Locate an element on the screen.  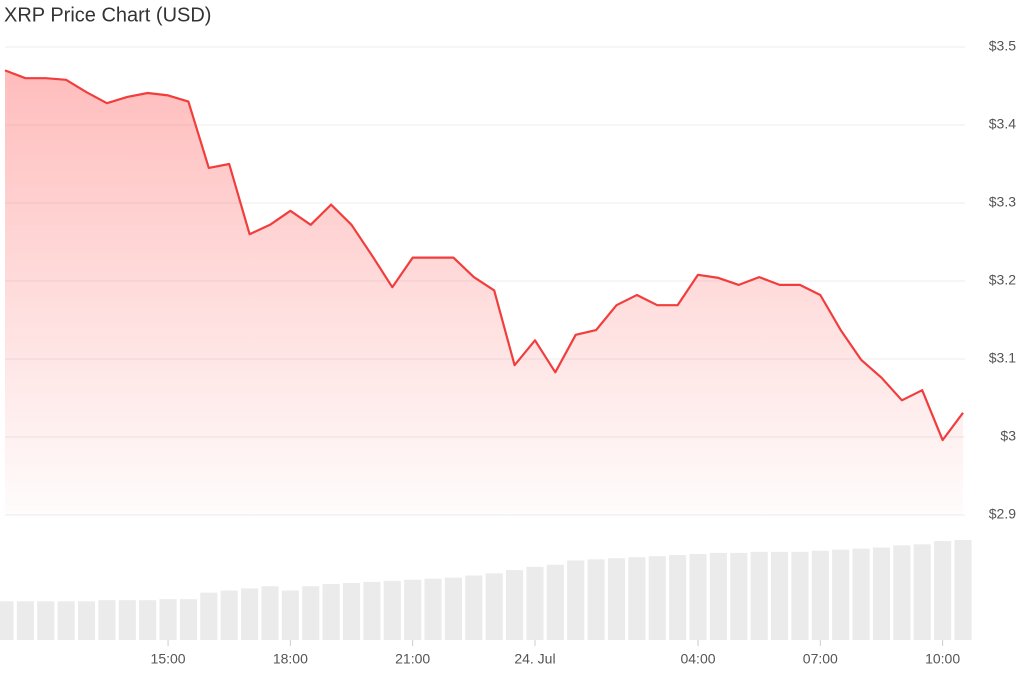
y-tick-label: $3 is located at coordinates (1008, 436).